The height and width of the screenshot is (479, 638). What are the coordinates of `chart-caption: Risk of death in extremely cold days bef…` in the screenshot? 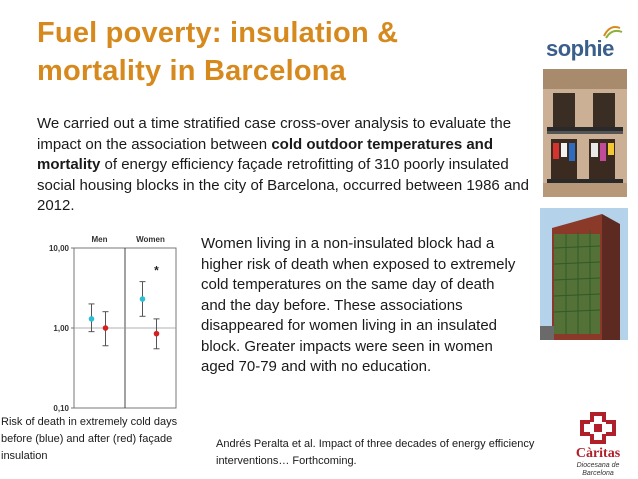 It's located at (100, 439).